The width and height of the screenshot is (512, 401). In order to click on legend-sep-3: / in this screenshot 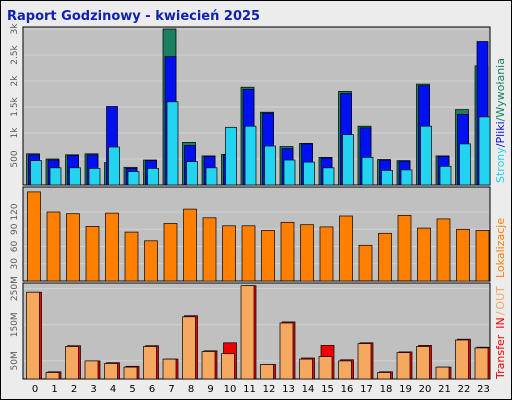, I will do `click(500, 313)`.